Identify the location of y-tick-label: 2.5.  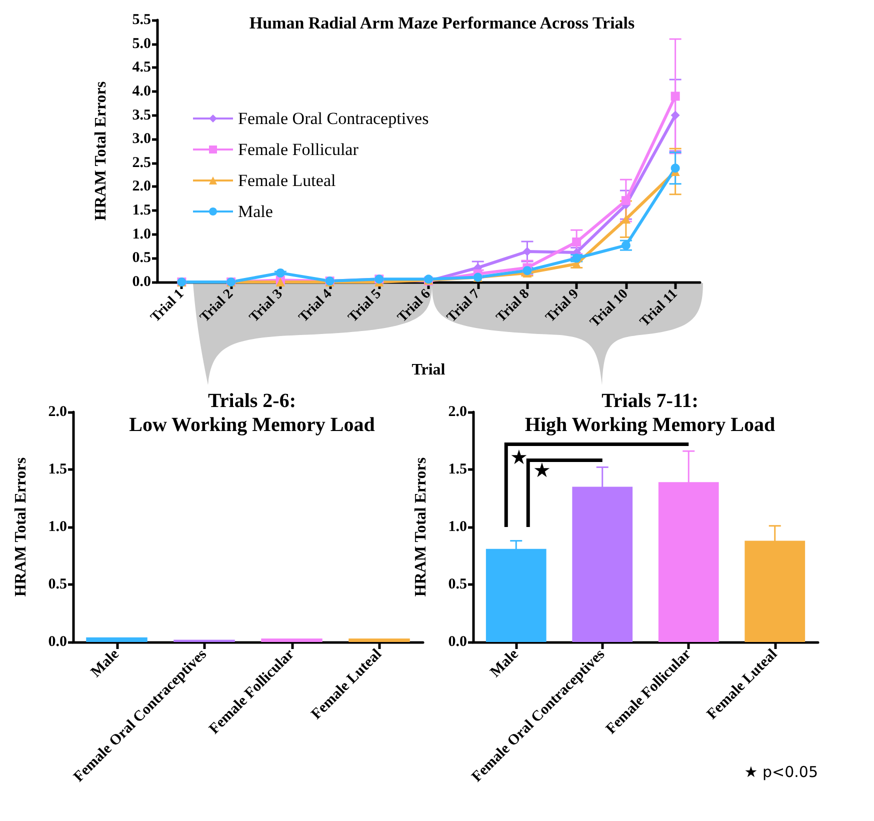
(141, 162).